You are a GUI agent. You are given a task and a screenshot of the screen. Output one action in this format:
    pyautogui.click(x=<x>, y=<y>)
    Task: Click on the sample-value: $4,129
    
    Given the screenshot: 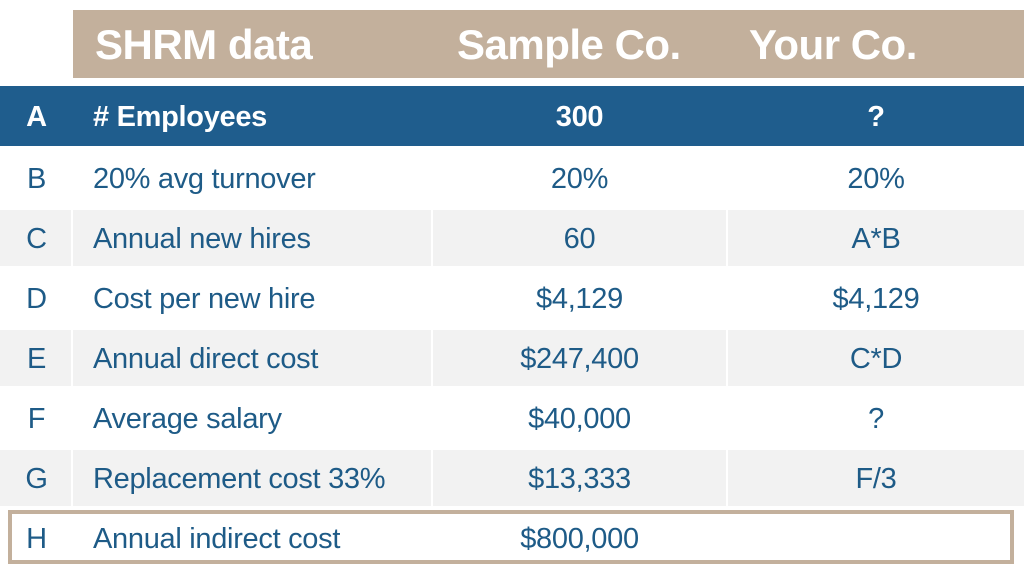 What is the action you would take?
    pyautogui.click(x=579, y=299)
    